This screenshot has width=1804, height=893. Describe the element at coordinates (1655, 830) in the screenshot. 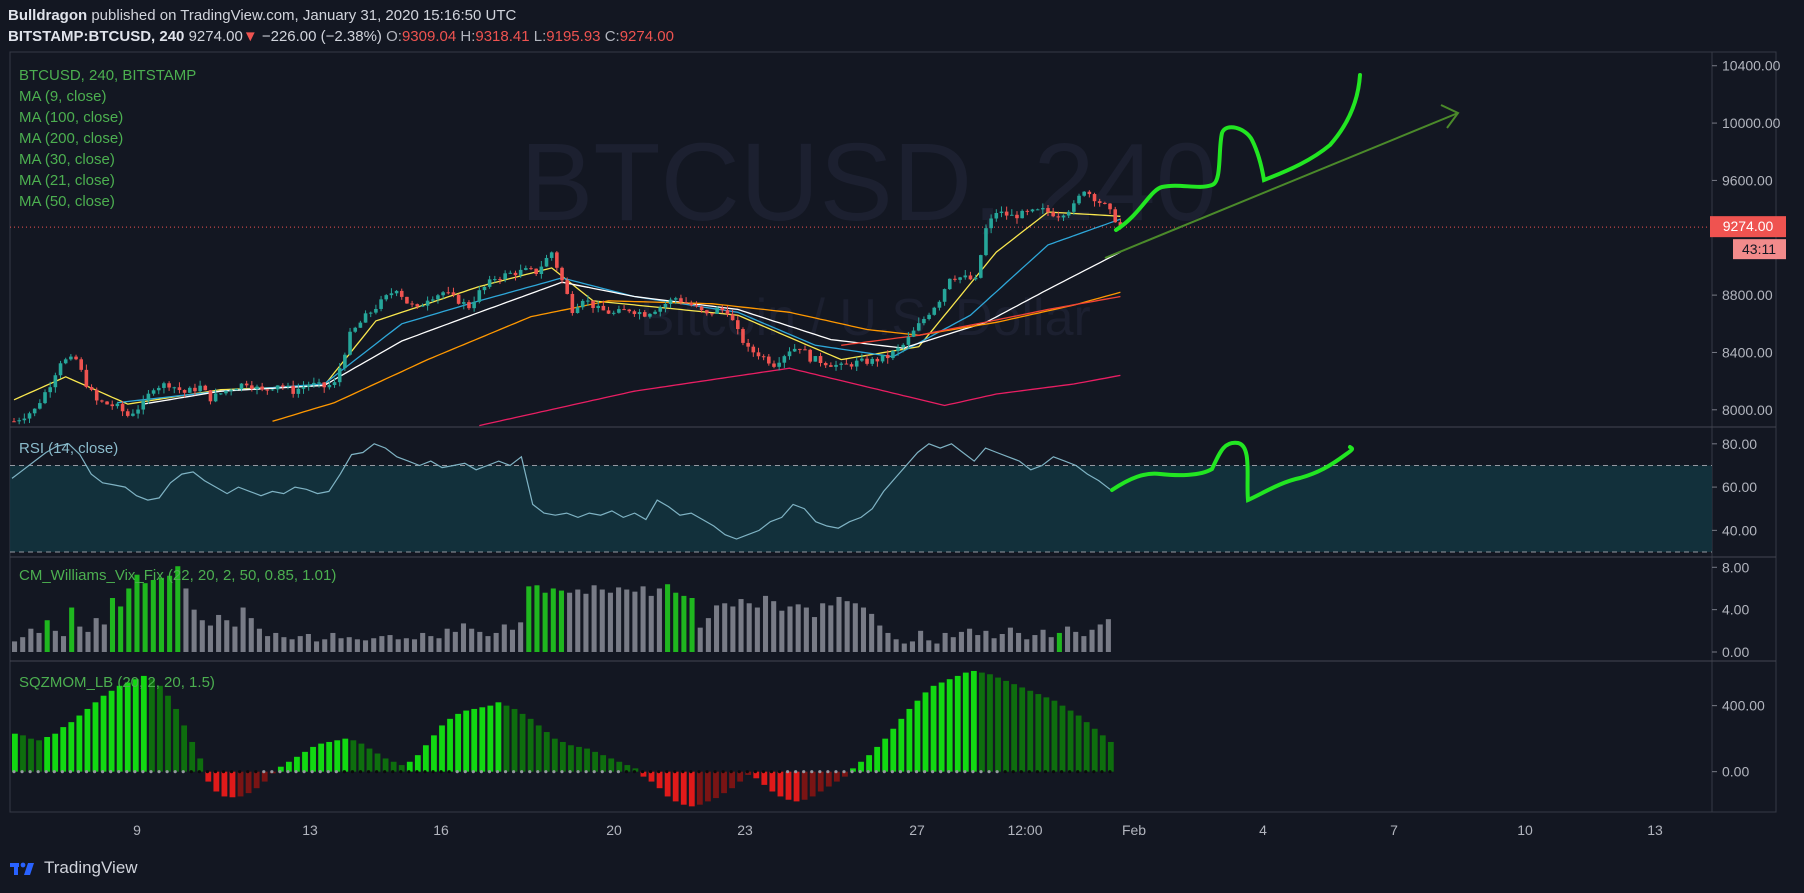

I see `time-tick-label: 13` at that location.